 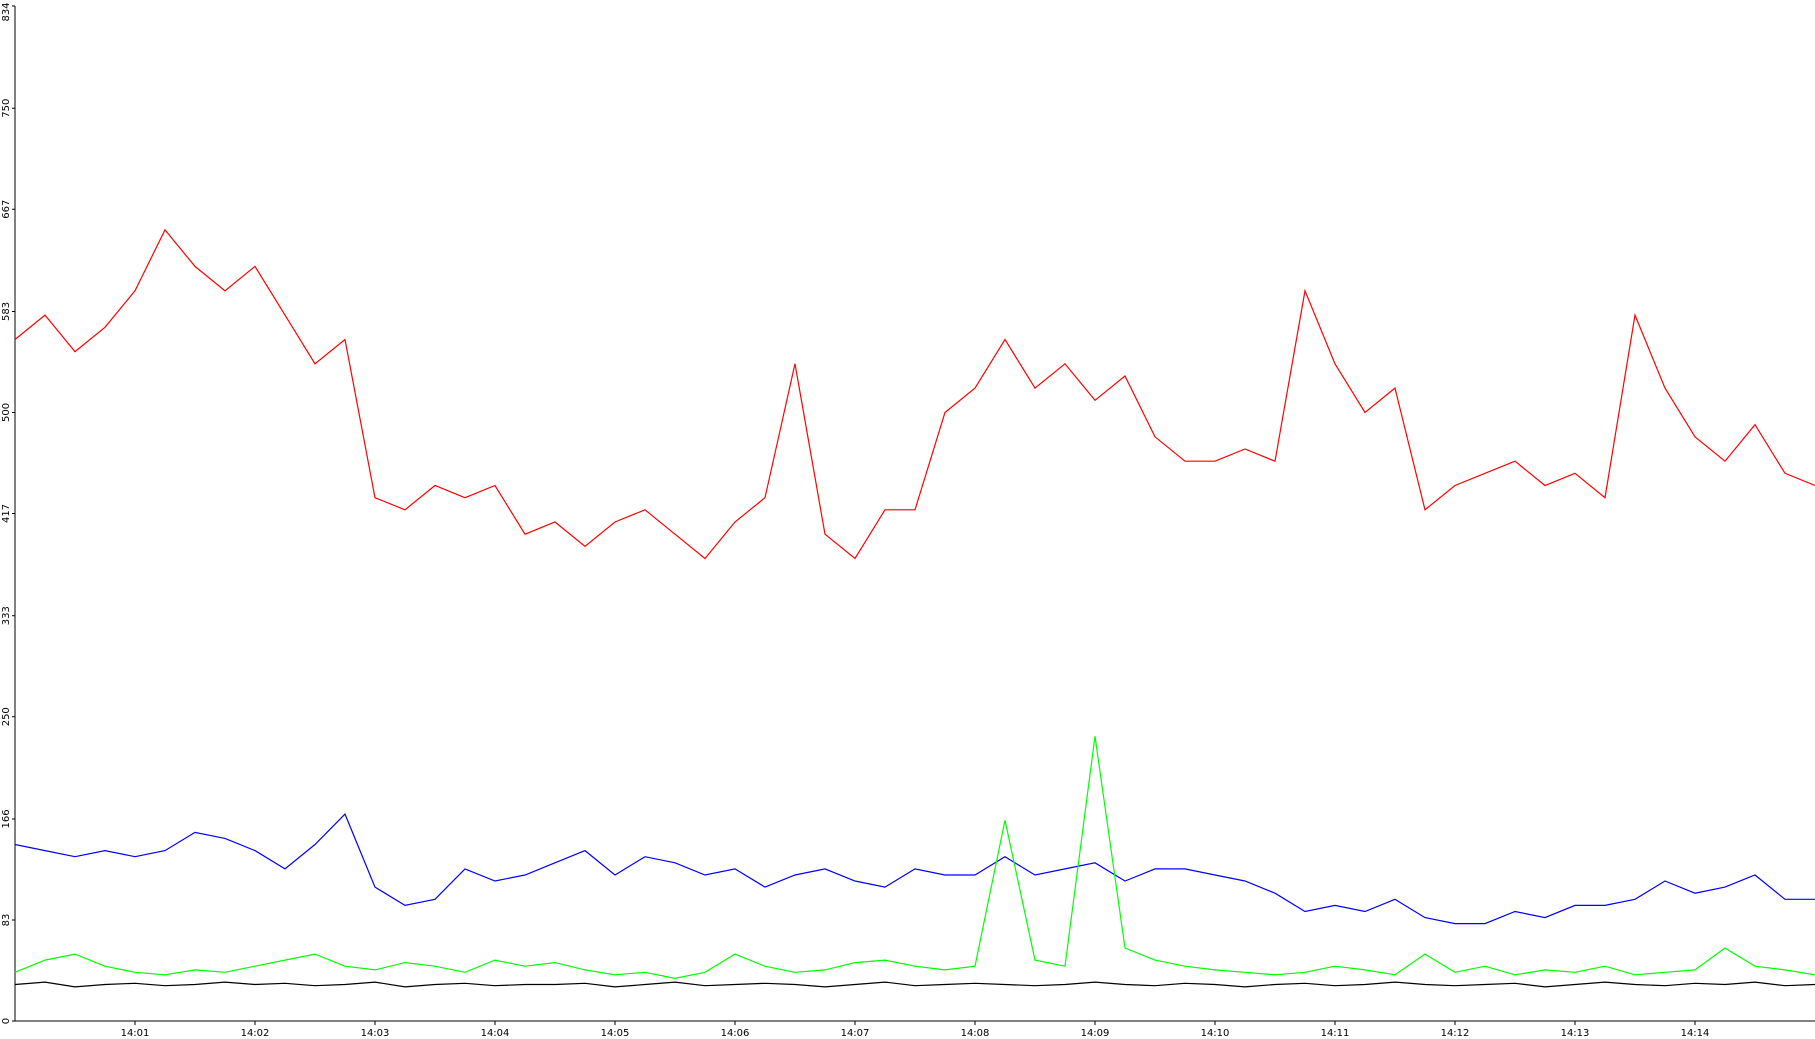 What do you see at coordinates (6, 11) in the screenshot?
I see `y-tick-label: 834` at bounding box center [6, 11].